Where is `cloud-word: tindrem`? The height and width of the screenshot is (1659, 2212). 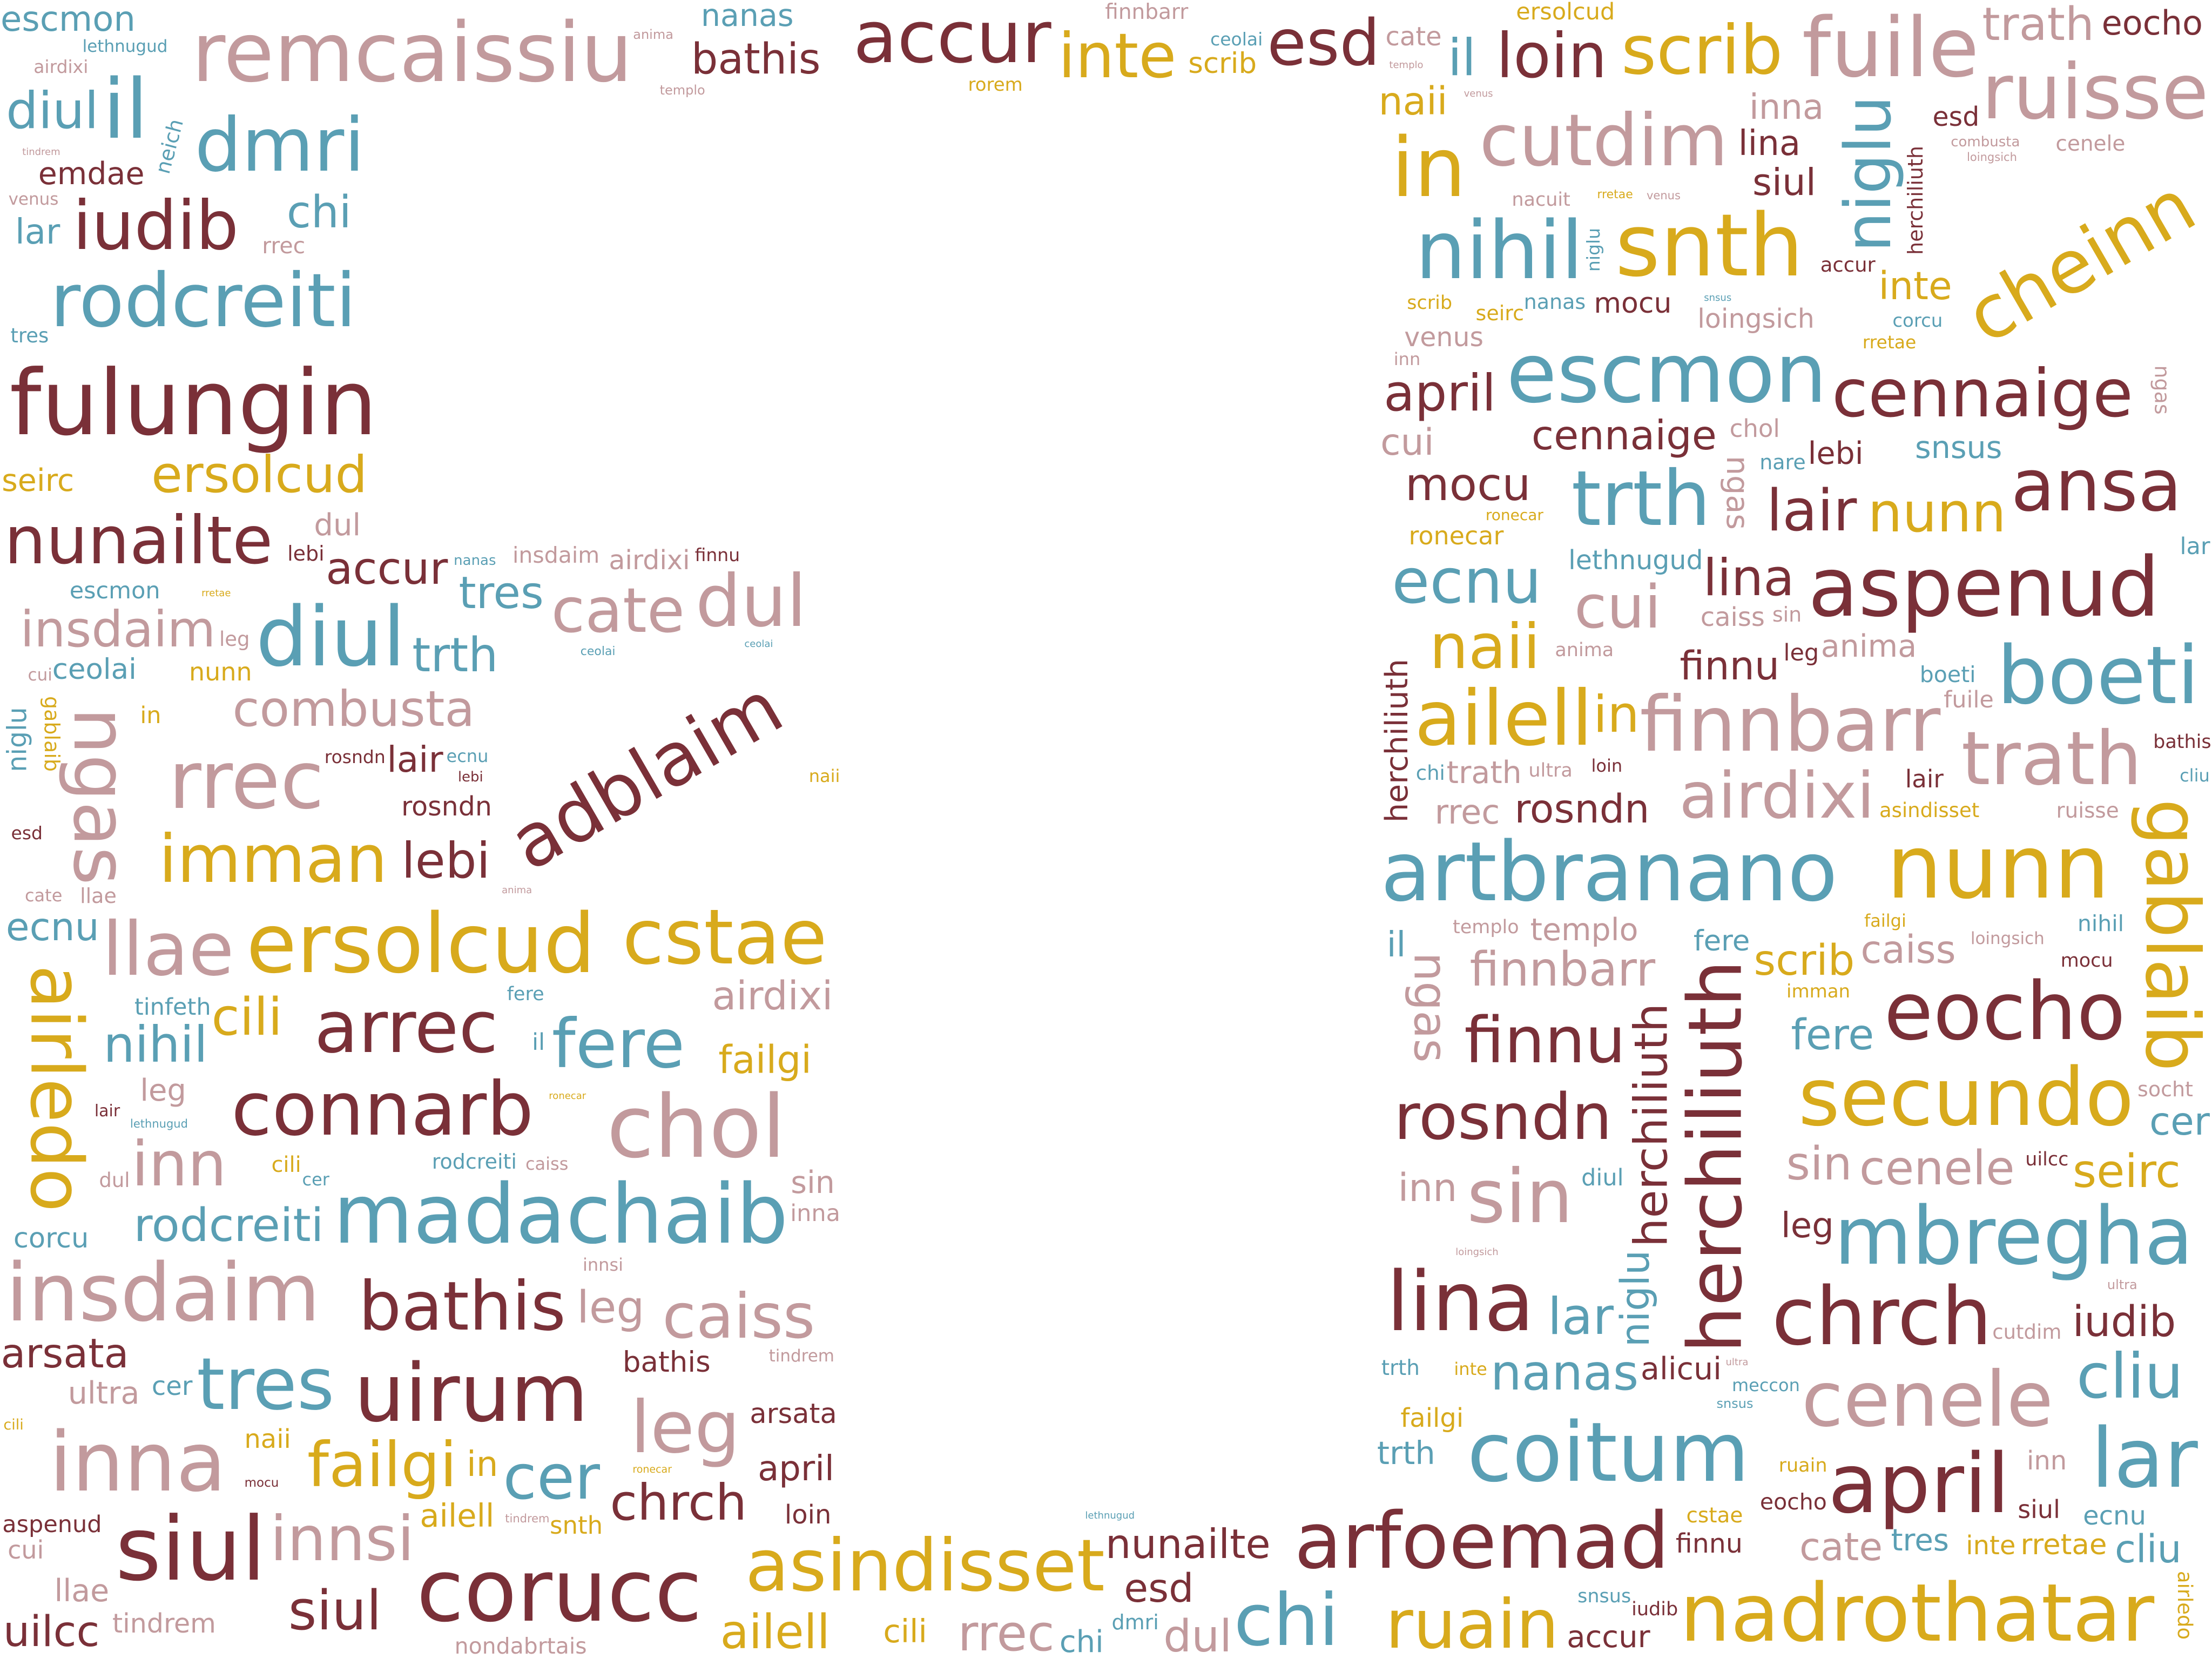
cloud-word: tindrem is located at coordinates (527, 1519).